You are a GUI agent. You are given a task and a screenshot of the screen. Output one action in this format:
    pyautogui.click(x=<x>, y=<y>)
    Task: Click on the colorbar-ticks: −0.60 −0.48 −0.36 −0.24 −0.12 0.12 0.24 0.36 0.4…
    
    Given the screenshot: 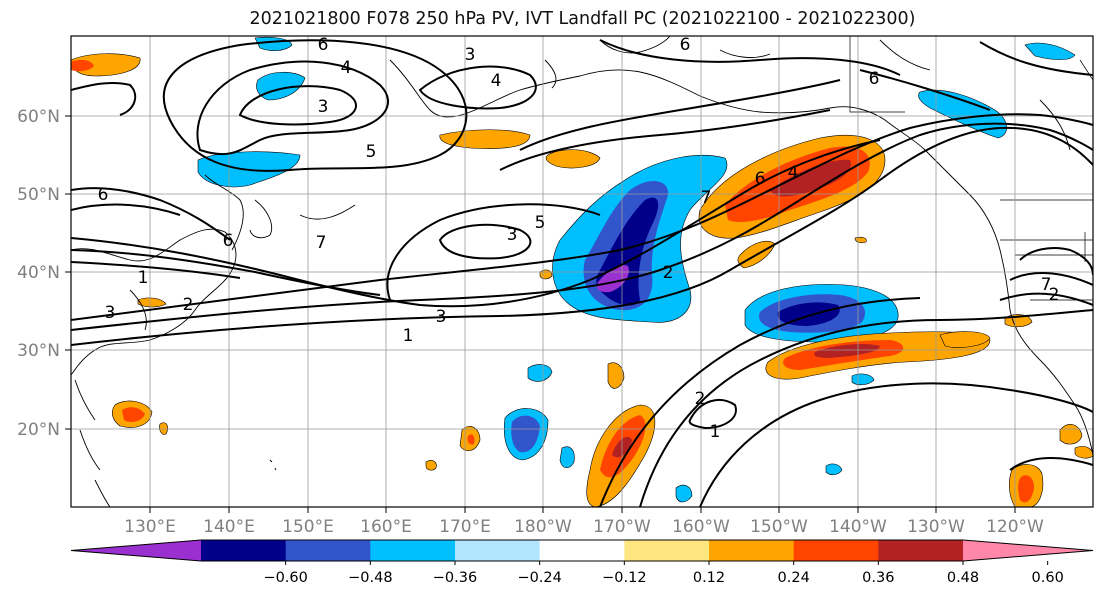 What is the action you would take?
    pyautogui.click(x=663, y=573)
    